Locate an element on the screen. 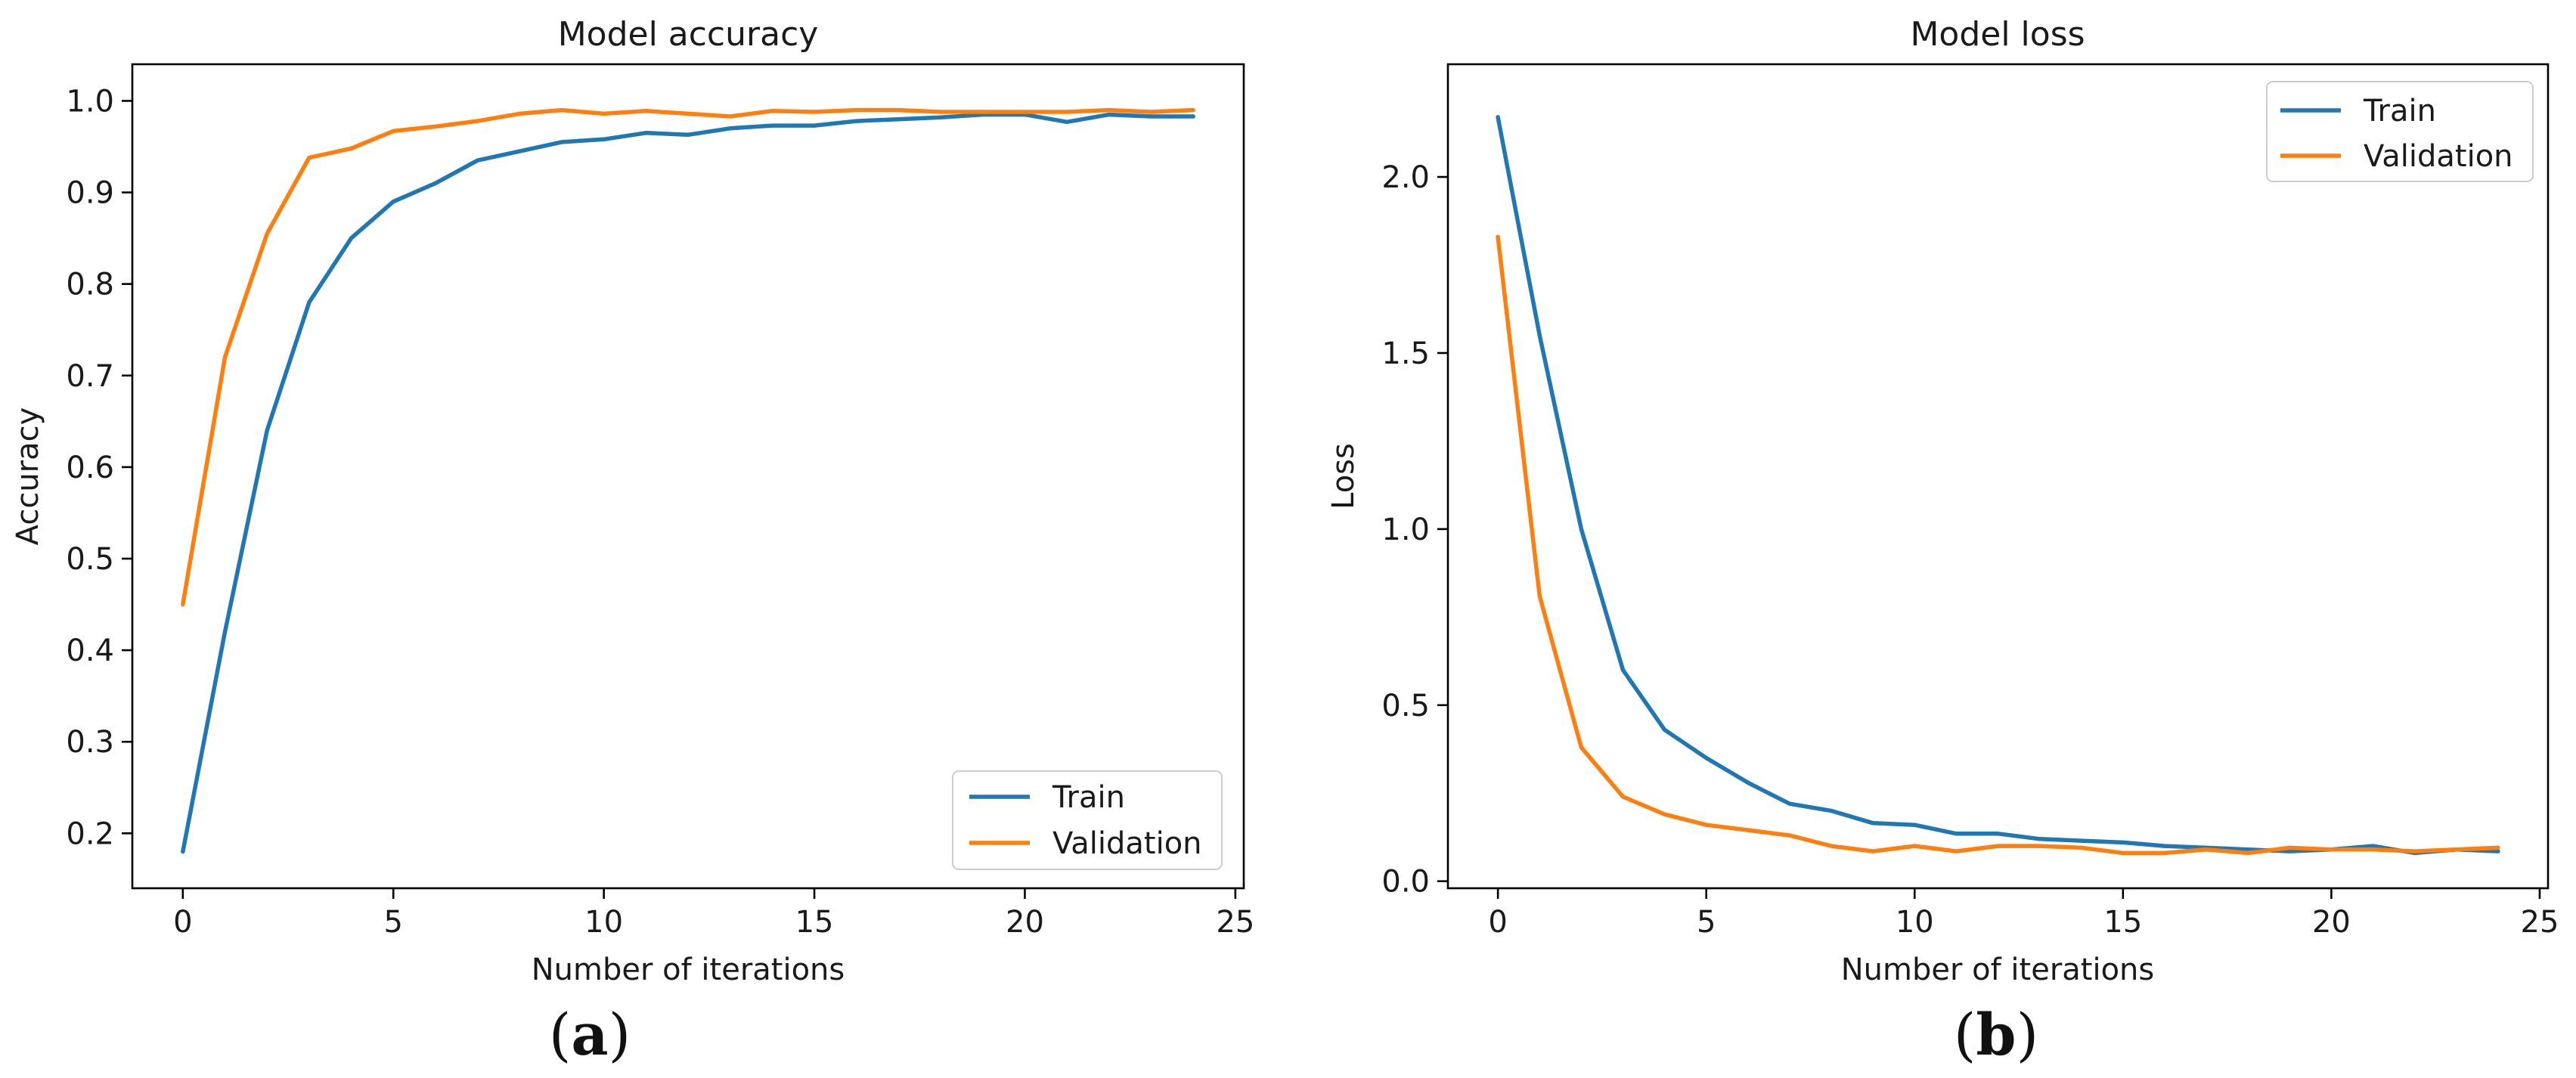 The image size is (2576, 1078). accuracy-legend: Train Validation is located at coordinates (1087, 820).